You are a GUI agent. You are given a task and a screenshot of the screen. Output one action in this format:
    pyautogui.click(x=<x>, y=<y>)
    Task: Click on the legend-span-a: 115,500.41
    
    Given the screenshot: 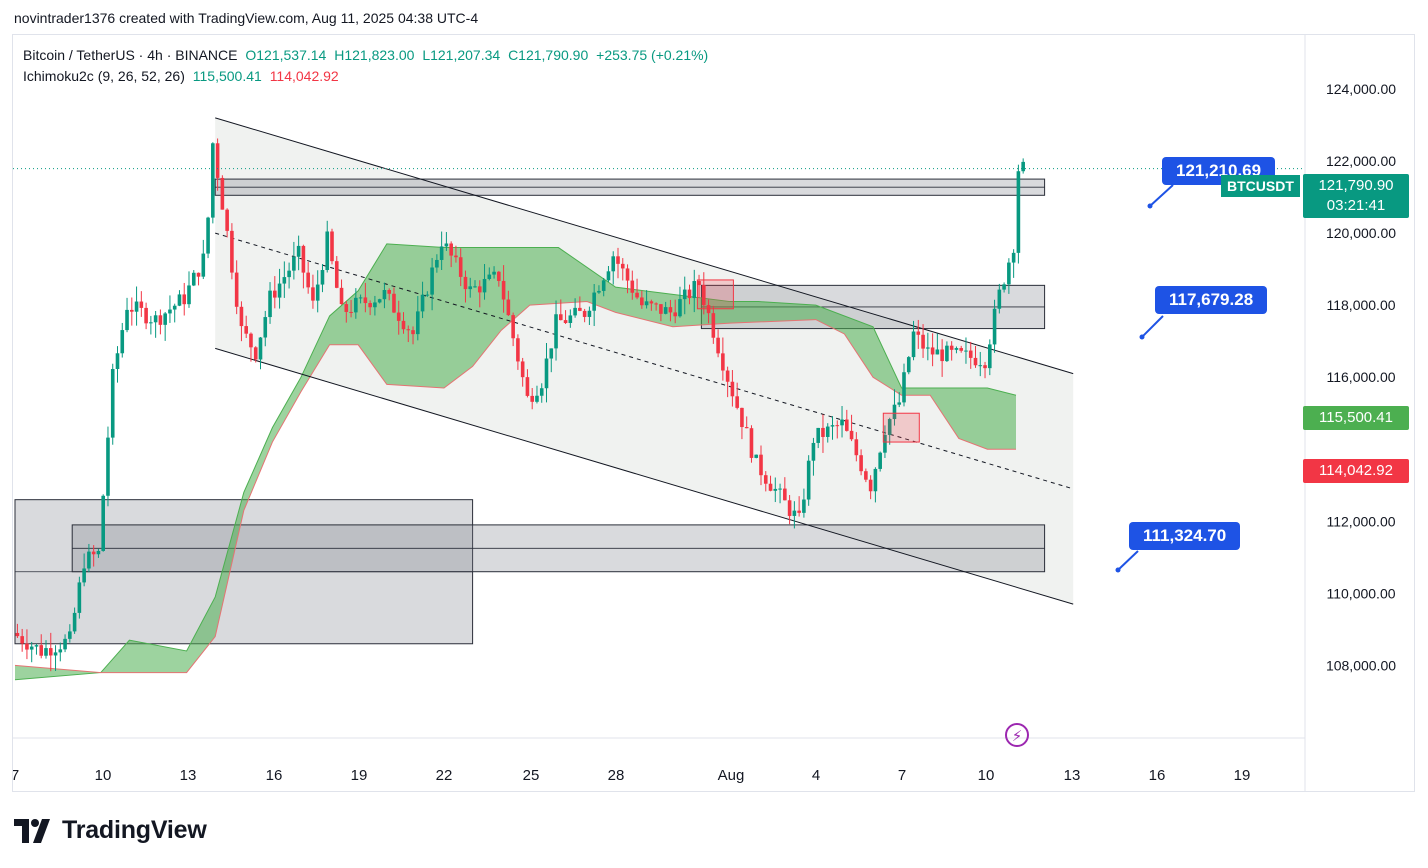 What is the action you would take?
    pyautogui.click(x=227, y=76)
    